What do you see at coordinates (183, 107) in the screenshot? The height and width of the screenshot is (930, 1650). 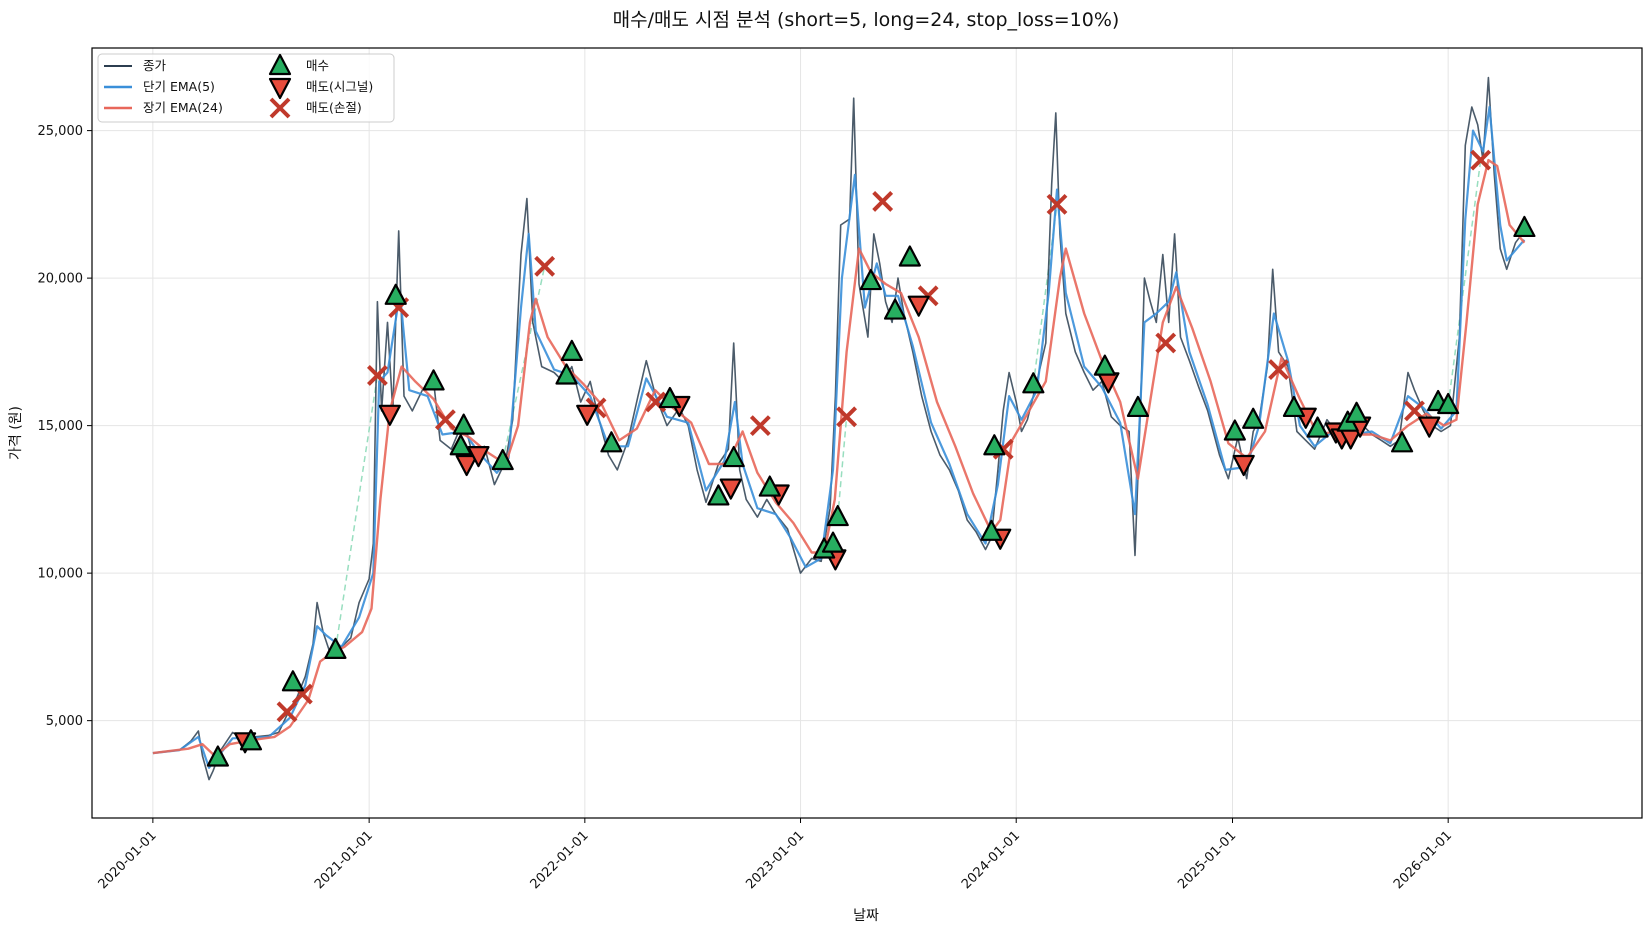 I see `legend-ema-long-label: 장기 EMA(24)` at bounding box center [183, 107].